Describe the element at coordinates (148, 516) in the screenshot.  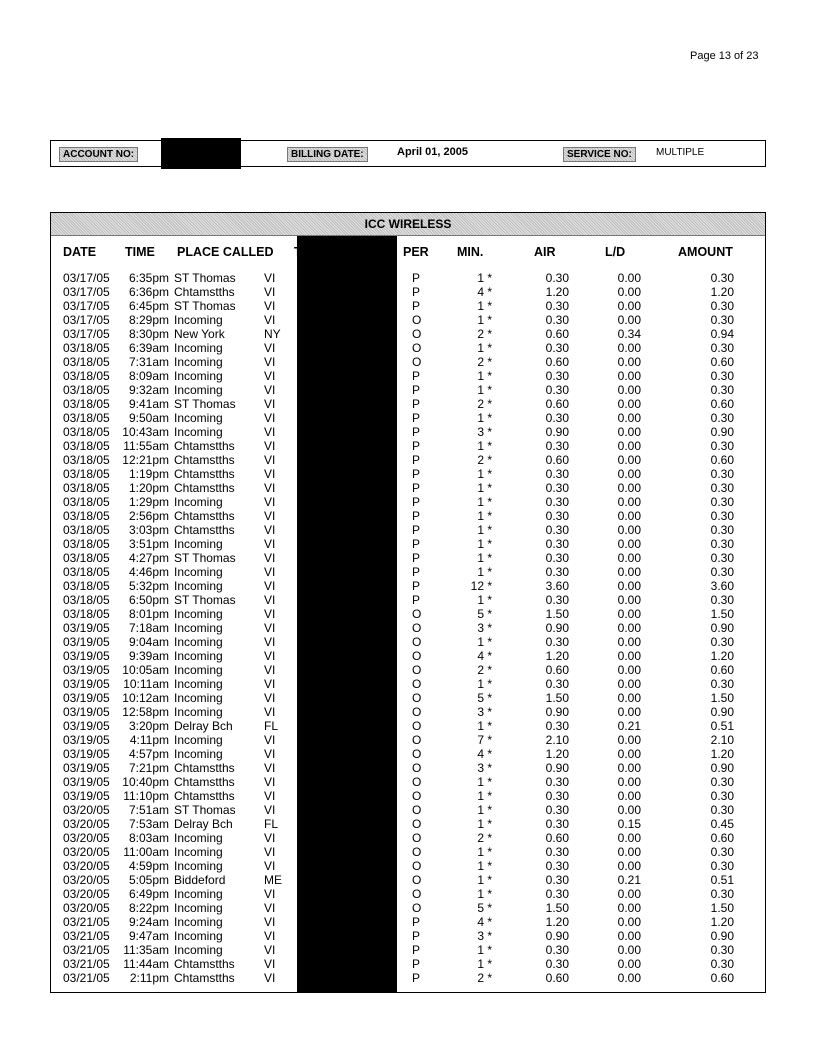
I see `cell-time: 2:56pm` at that location.